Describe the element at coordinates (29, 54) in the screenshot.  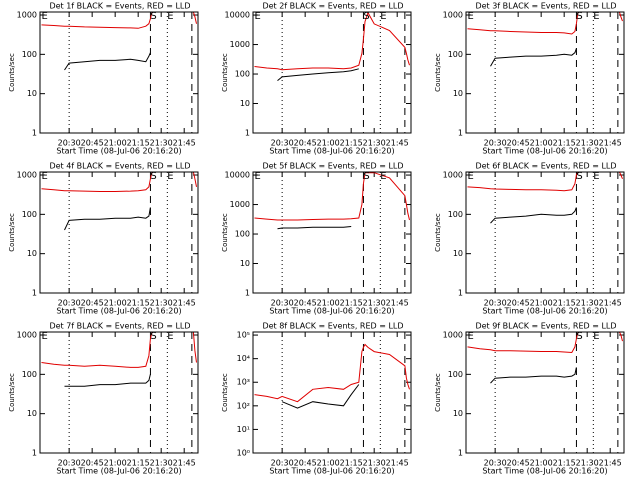
I see `y-tick-label: 100` at that location.